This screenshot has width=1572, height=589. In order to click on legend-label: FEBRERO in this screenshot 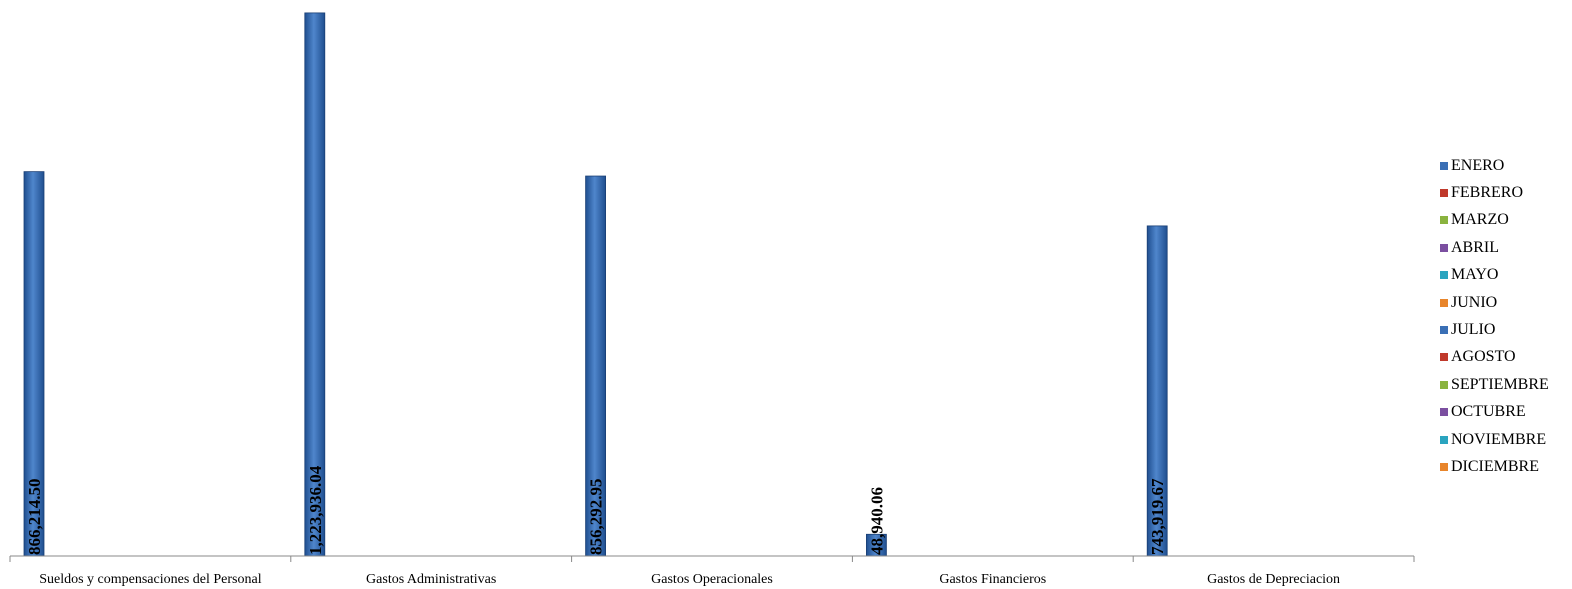, I will do `click(1487, 193)`.